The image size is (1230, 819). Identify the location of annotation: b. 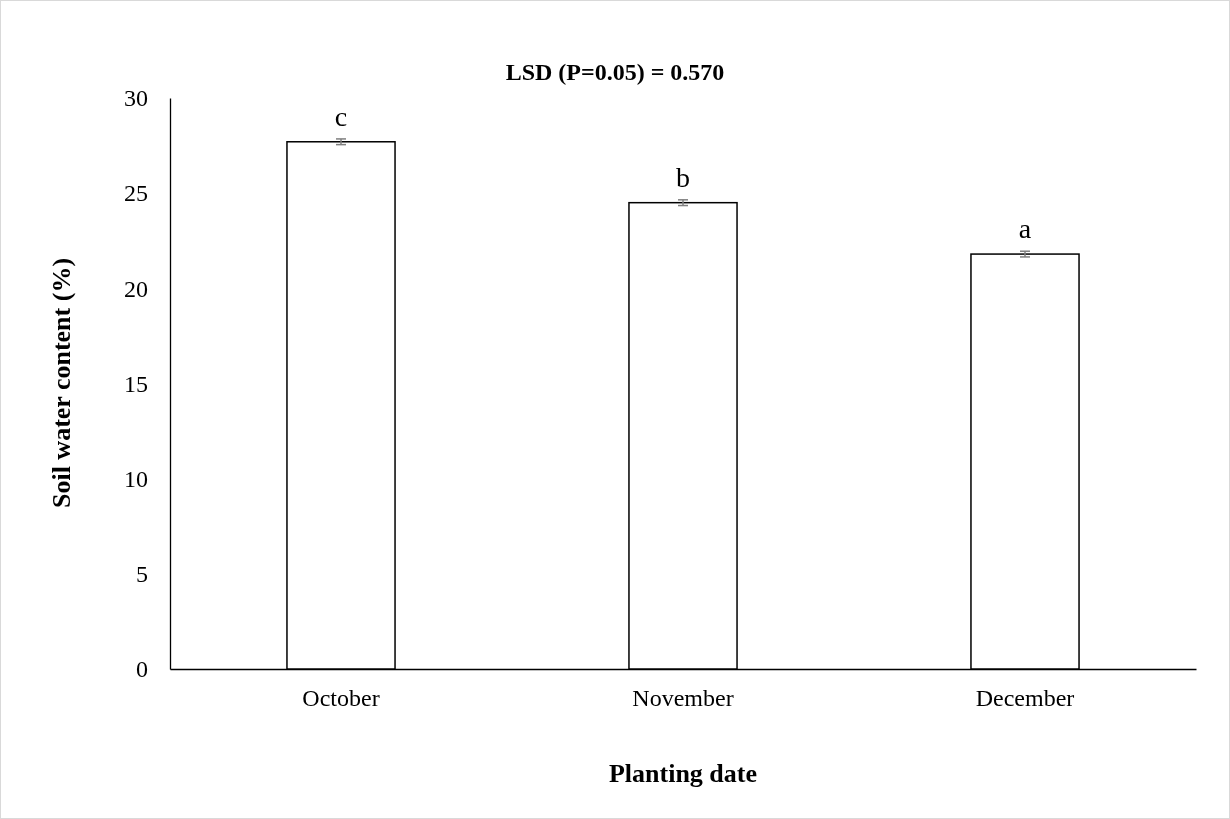
(683, 177).